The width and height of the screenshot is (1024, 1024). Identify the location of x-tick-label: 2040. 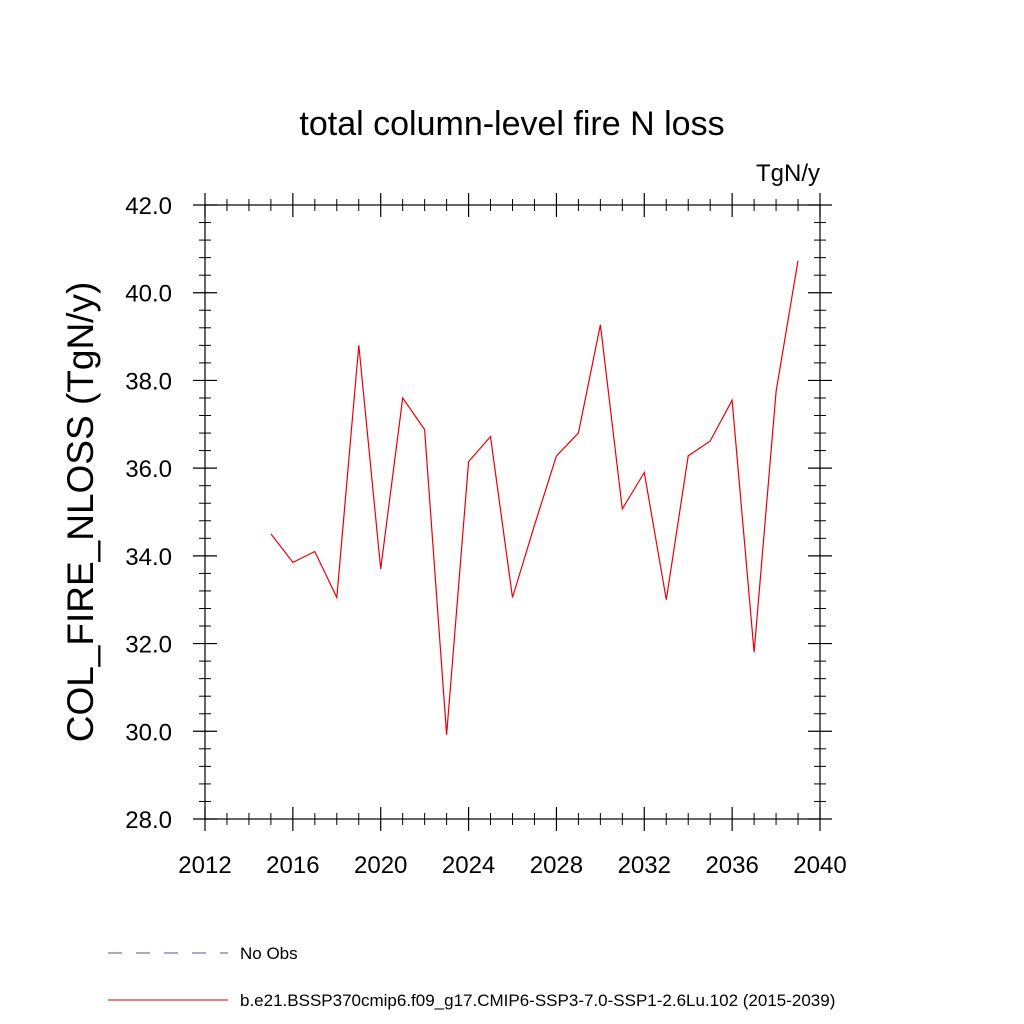
(819, 865).